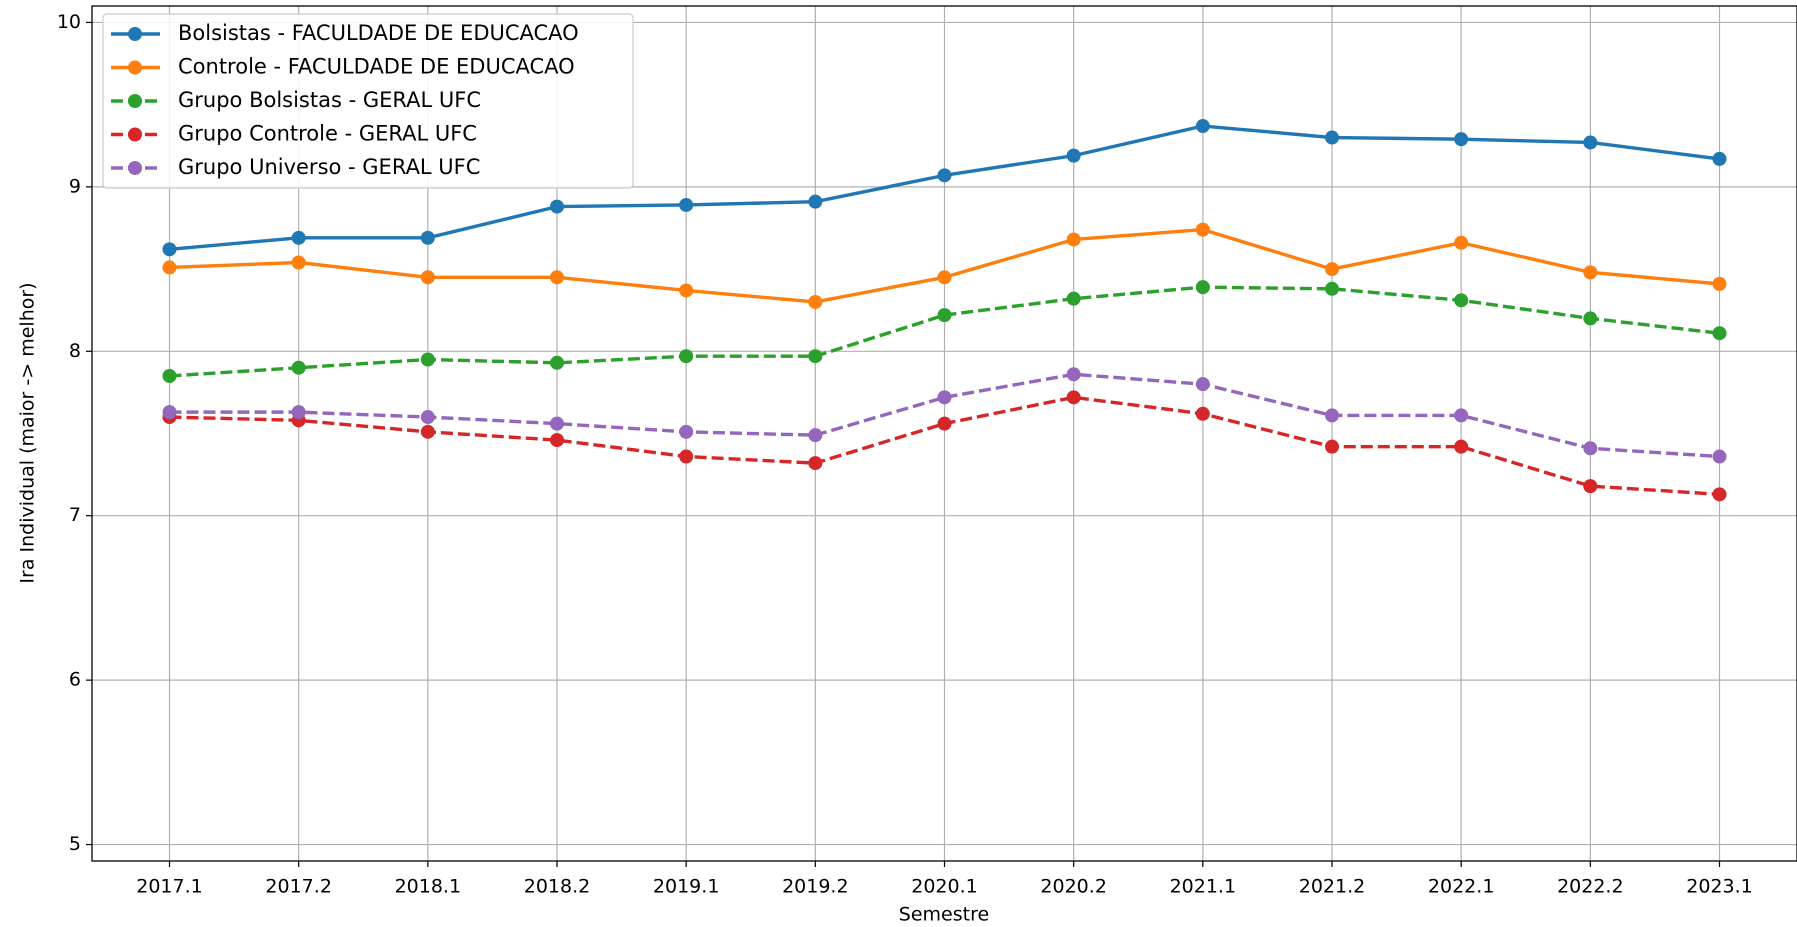 Image resolution: width=1797 pixels, height=927 pixels. Describe the element at coordinates (75, 351) in the screenshot. I see `y-tick-label: 8` at that location.